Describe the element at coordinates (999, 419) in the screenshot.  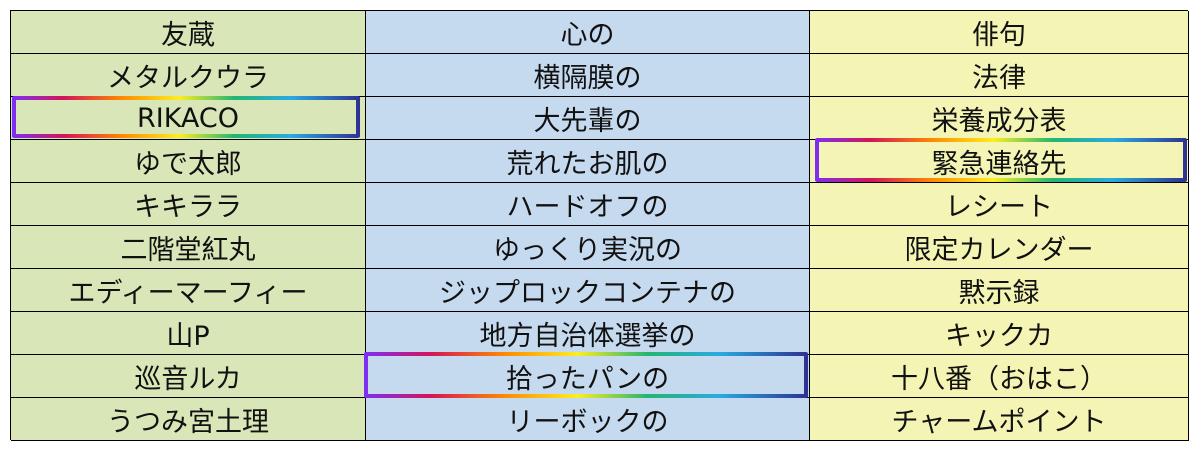
I see `table-cell: チャームポイント` at that location.